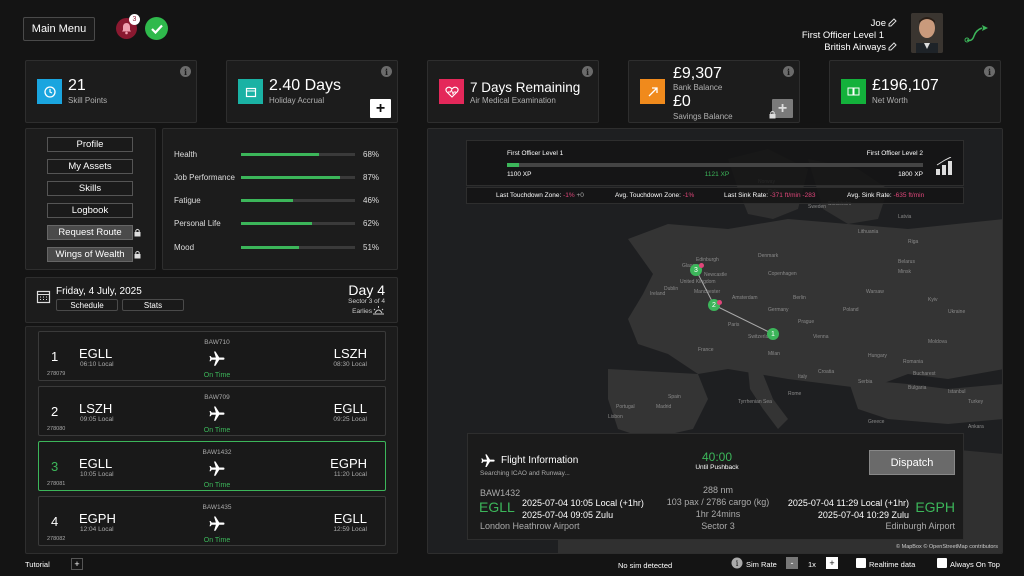 This screenshot has height=576, width=1024. What do you see at coordinates (734, 325) in the screenshot?
I see `map-place-label: Paris` at bounding box center [734, 325].